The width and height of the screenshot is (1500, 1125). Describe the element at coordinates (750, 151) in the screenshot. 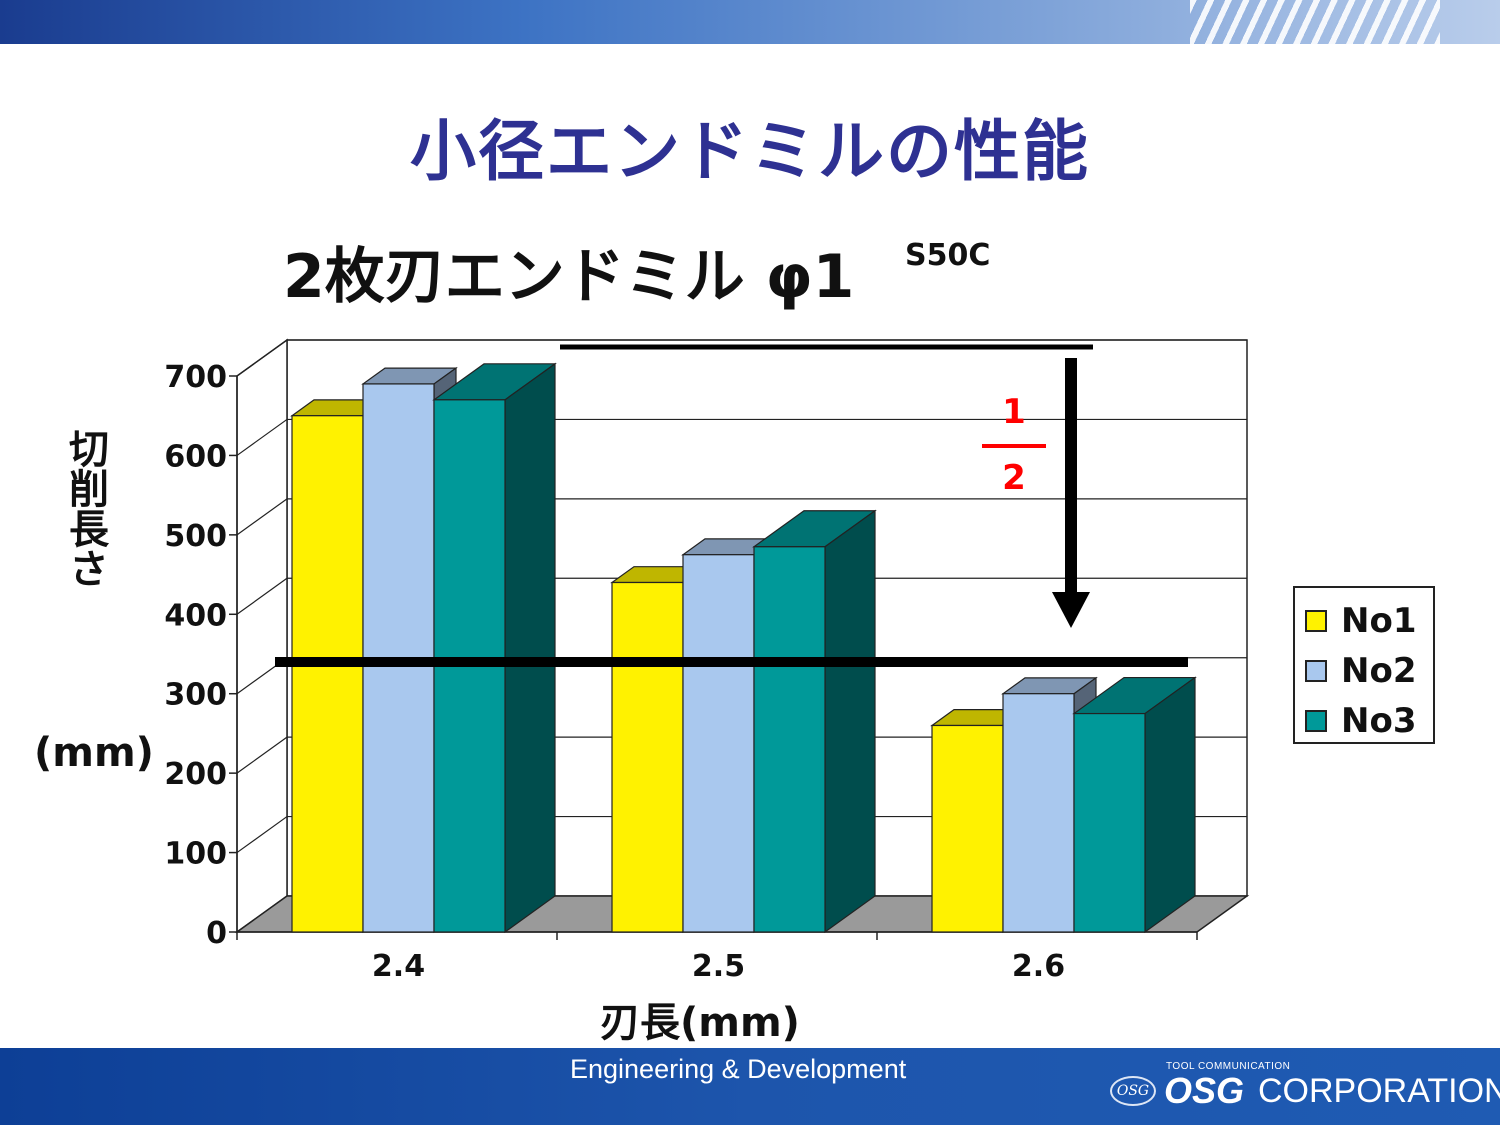

I see `slide-title: 小径エンドミルの性能` at that location.